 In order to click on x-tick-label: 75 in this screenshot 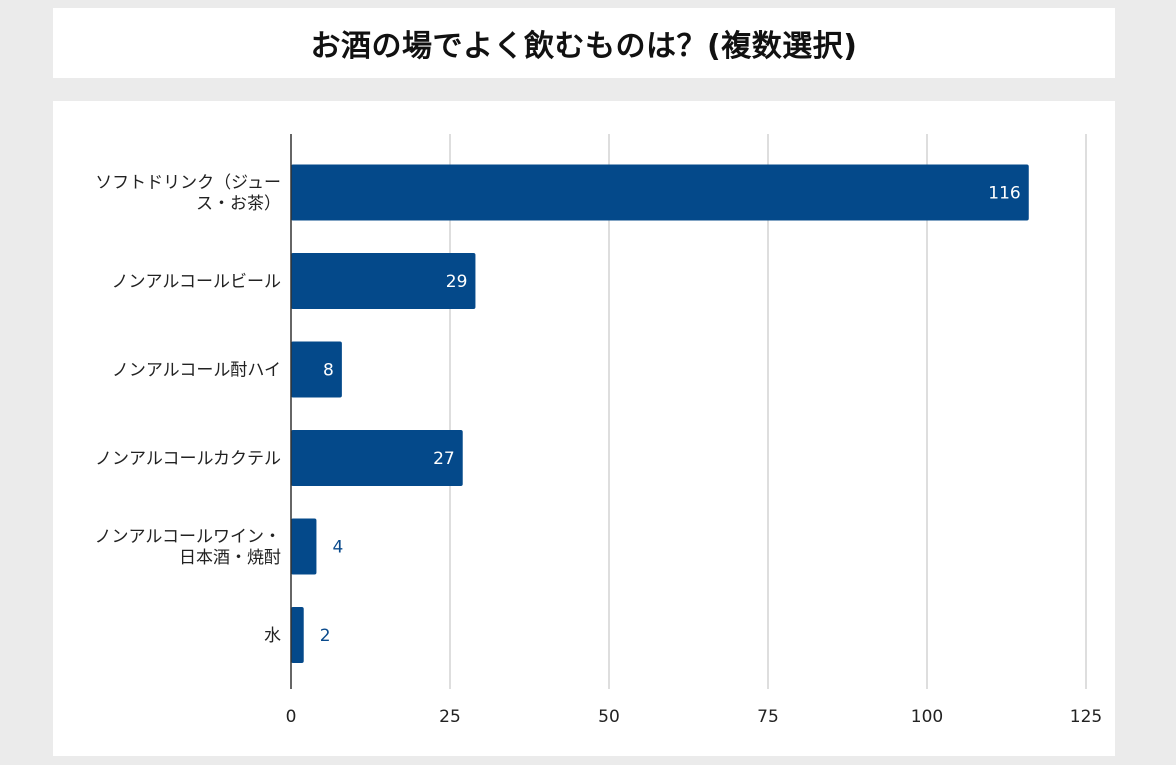, I will do `click(768, 717)`.